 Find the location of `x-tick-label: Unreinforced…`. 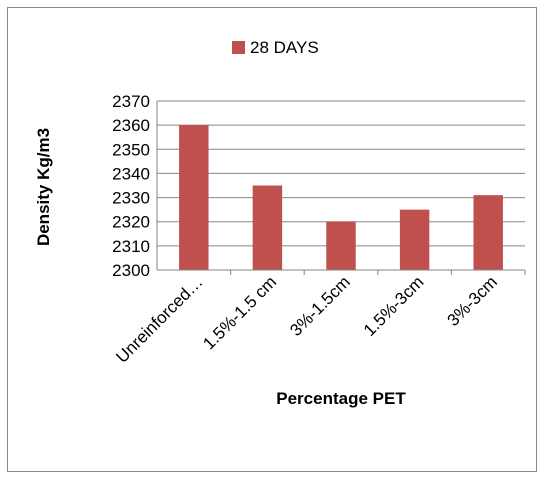

x-tick-label: Unreinforced… is located at coordinates (159, 319).